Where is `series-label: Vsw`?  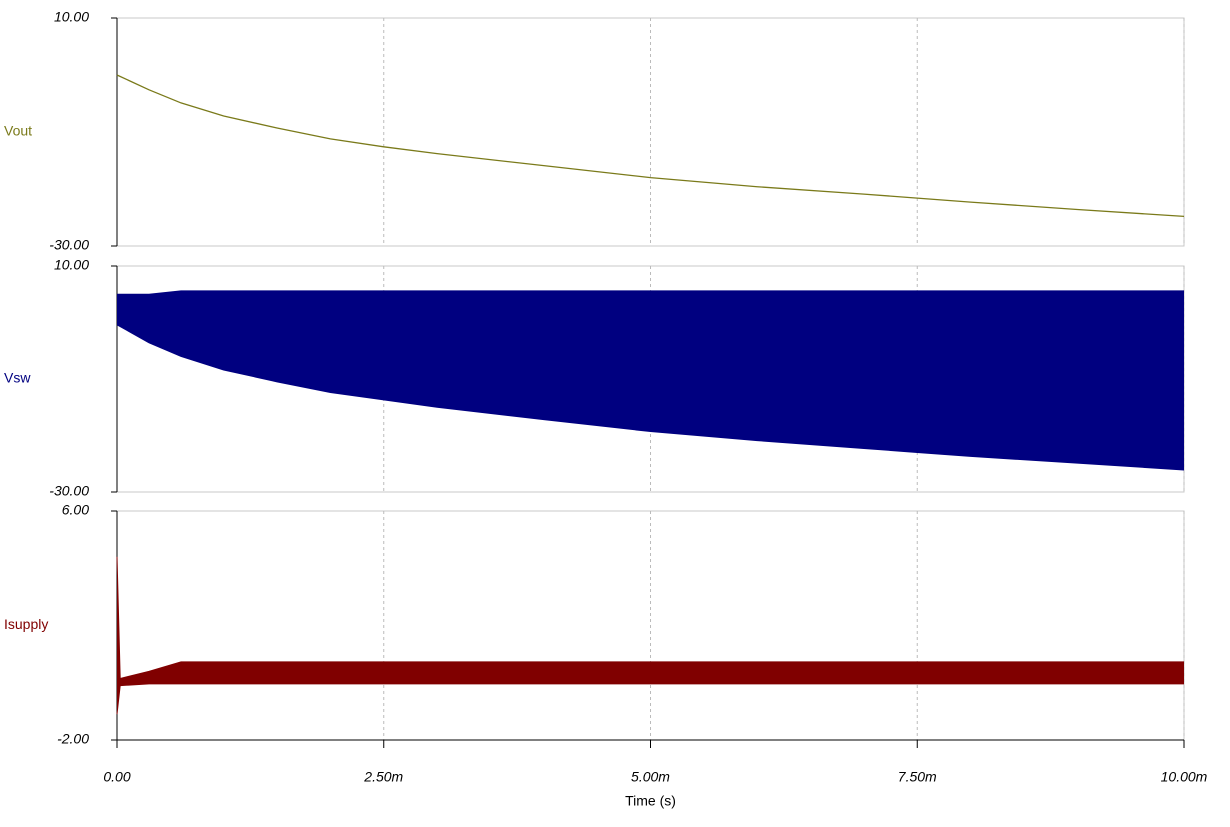
series-label: Vsw is located at coordinates (17, 378).